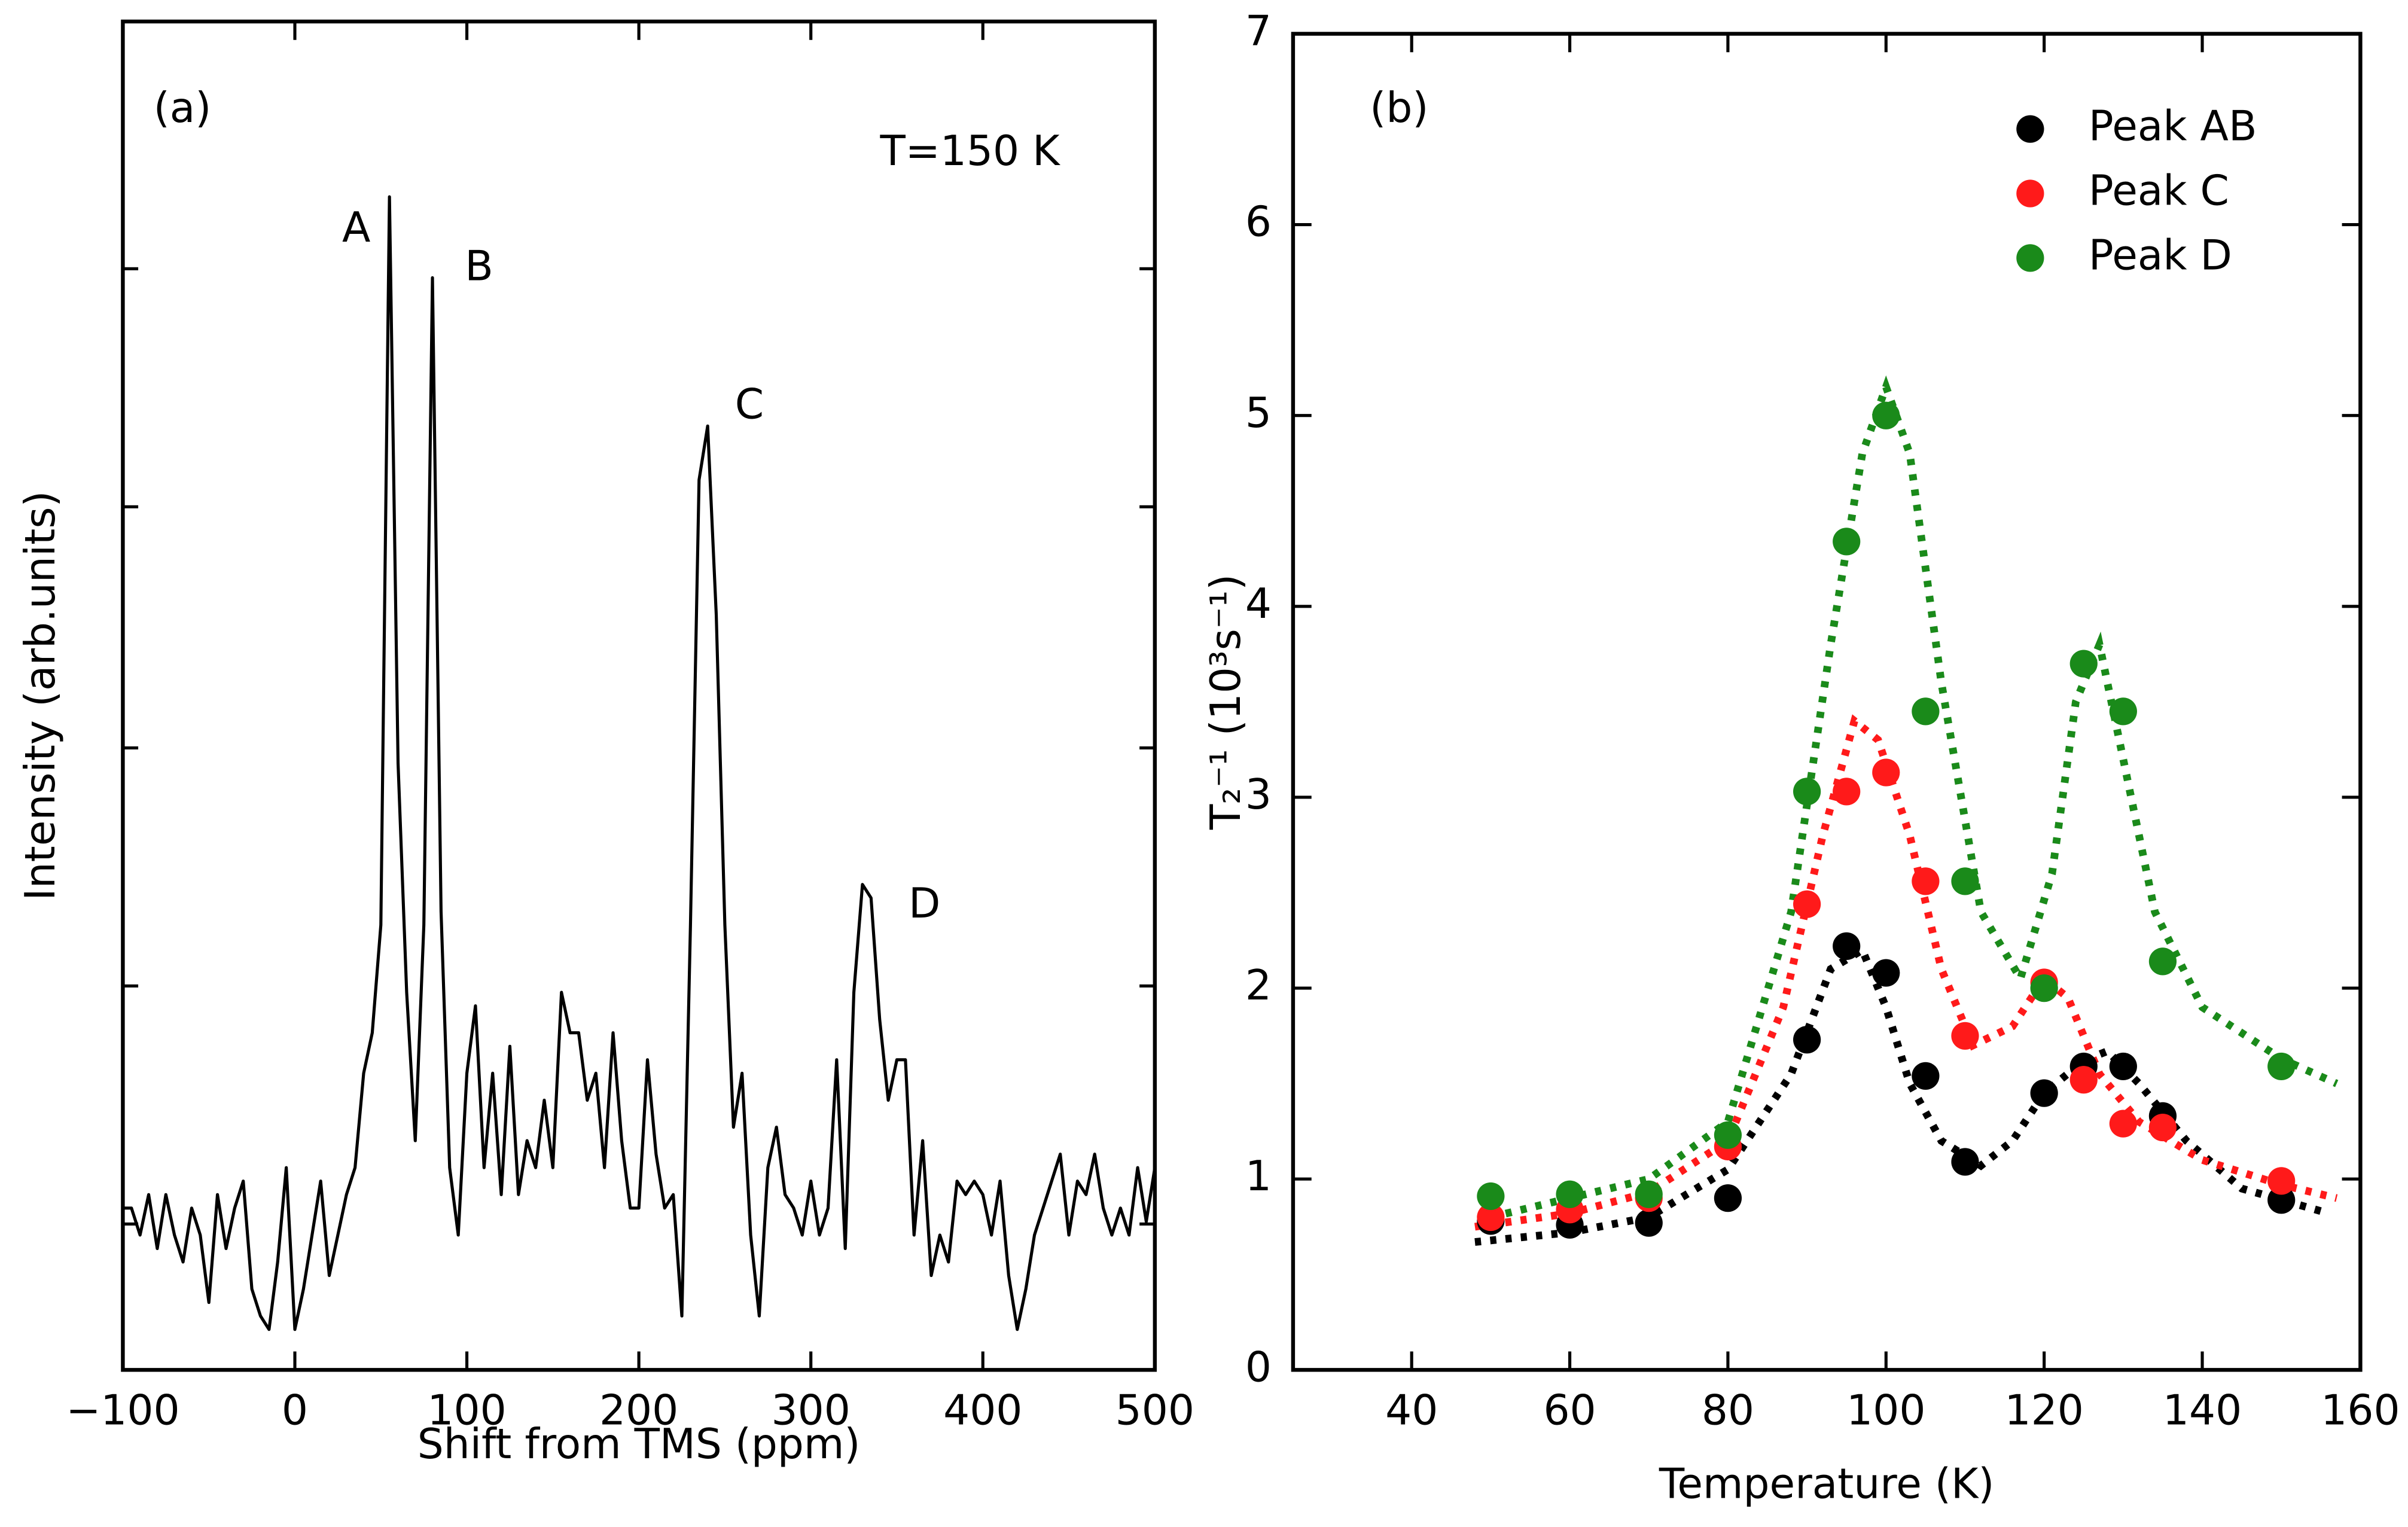  Describe the element at coordinates (122, 1410) in the screenshot. I see `x-tick-label: −100` at that location.